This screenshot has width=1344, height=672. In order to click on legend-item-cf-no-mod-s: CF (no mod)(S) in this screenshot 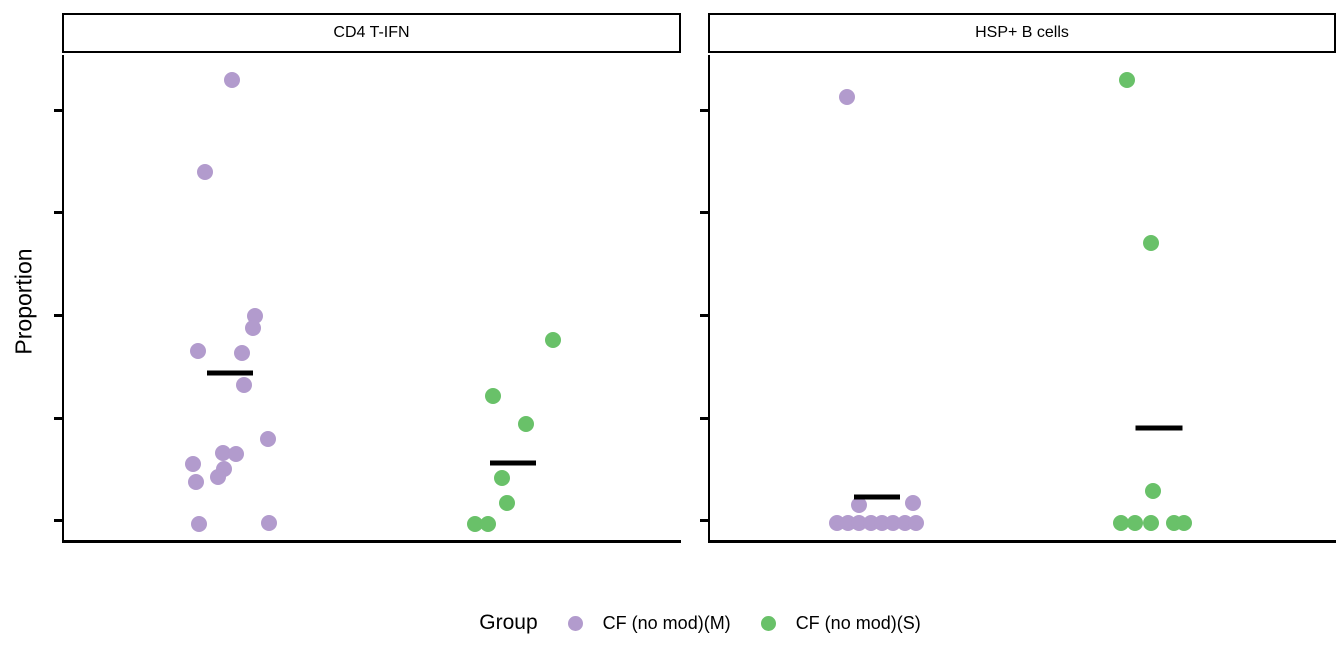, I will do `click(840, 623)`.